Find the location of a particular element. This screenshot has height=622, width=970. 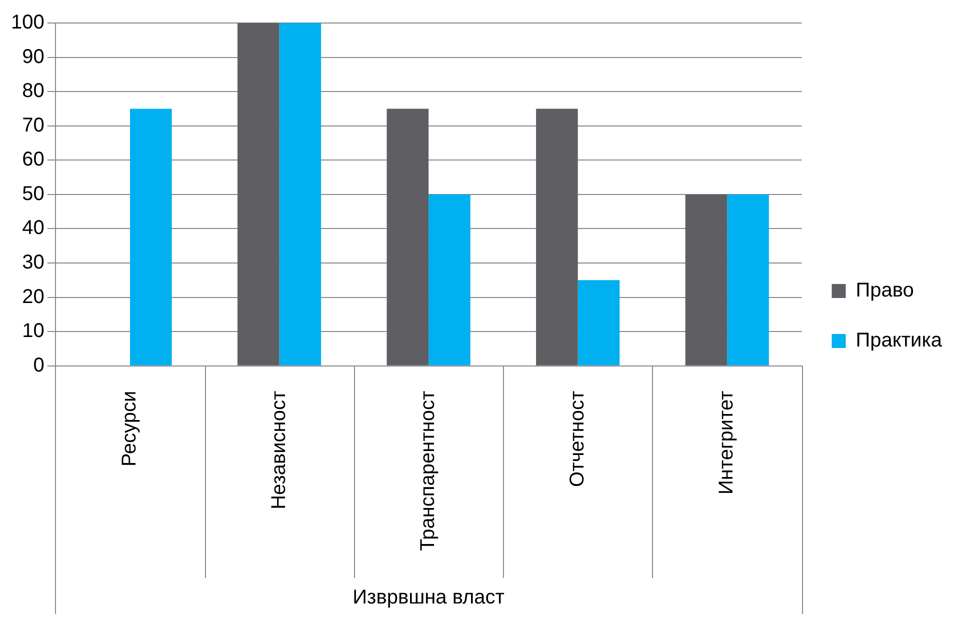

x-tick-label: Ресурси is located at coordinates (129, 428).